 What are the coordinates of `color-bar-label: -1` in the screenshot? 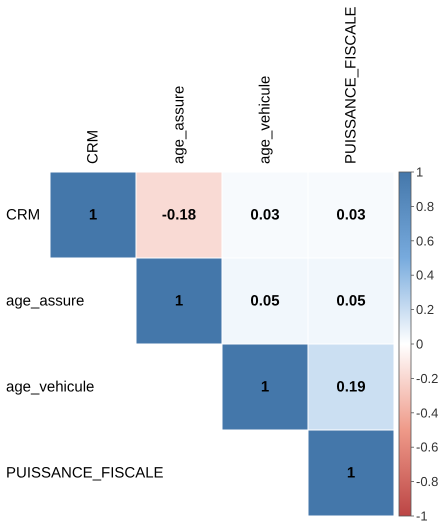 It's located at (422, 516).